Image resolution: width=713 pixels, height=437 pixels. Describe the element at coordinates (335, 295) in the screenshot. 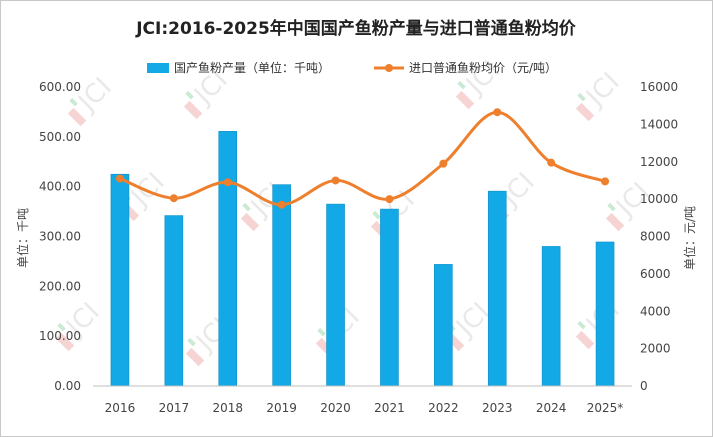

I see `bar-2020` at that location.